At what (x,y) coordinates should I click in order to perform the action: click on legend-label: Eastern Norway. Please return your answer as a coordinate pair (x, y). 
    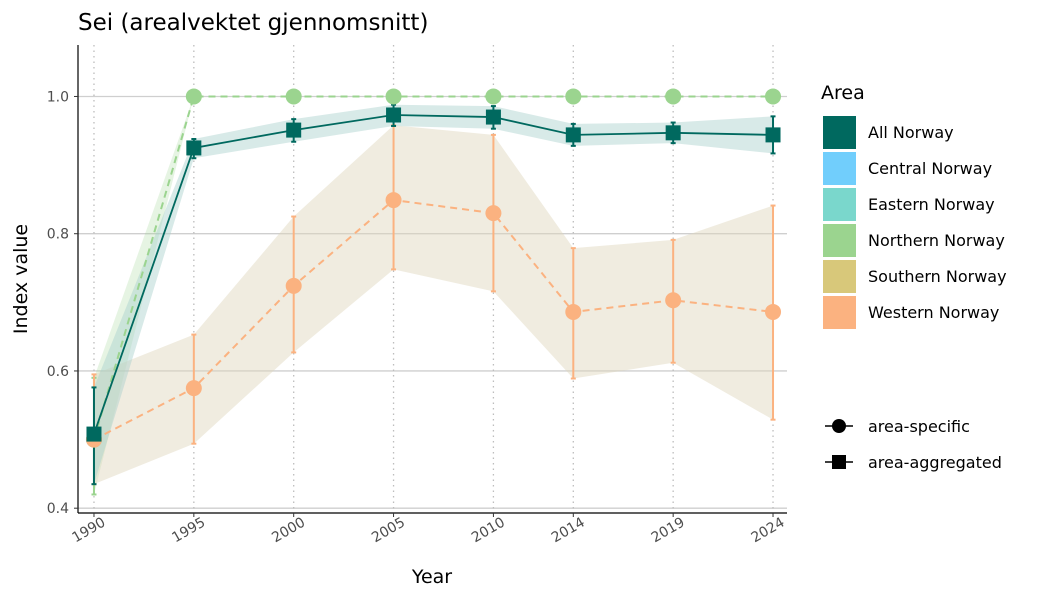
    Looking at the image, I should click on (931, 204).